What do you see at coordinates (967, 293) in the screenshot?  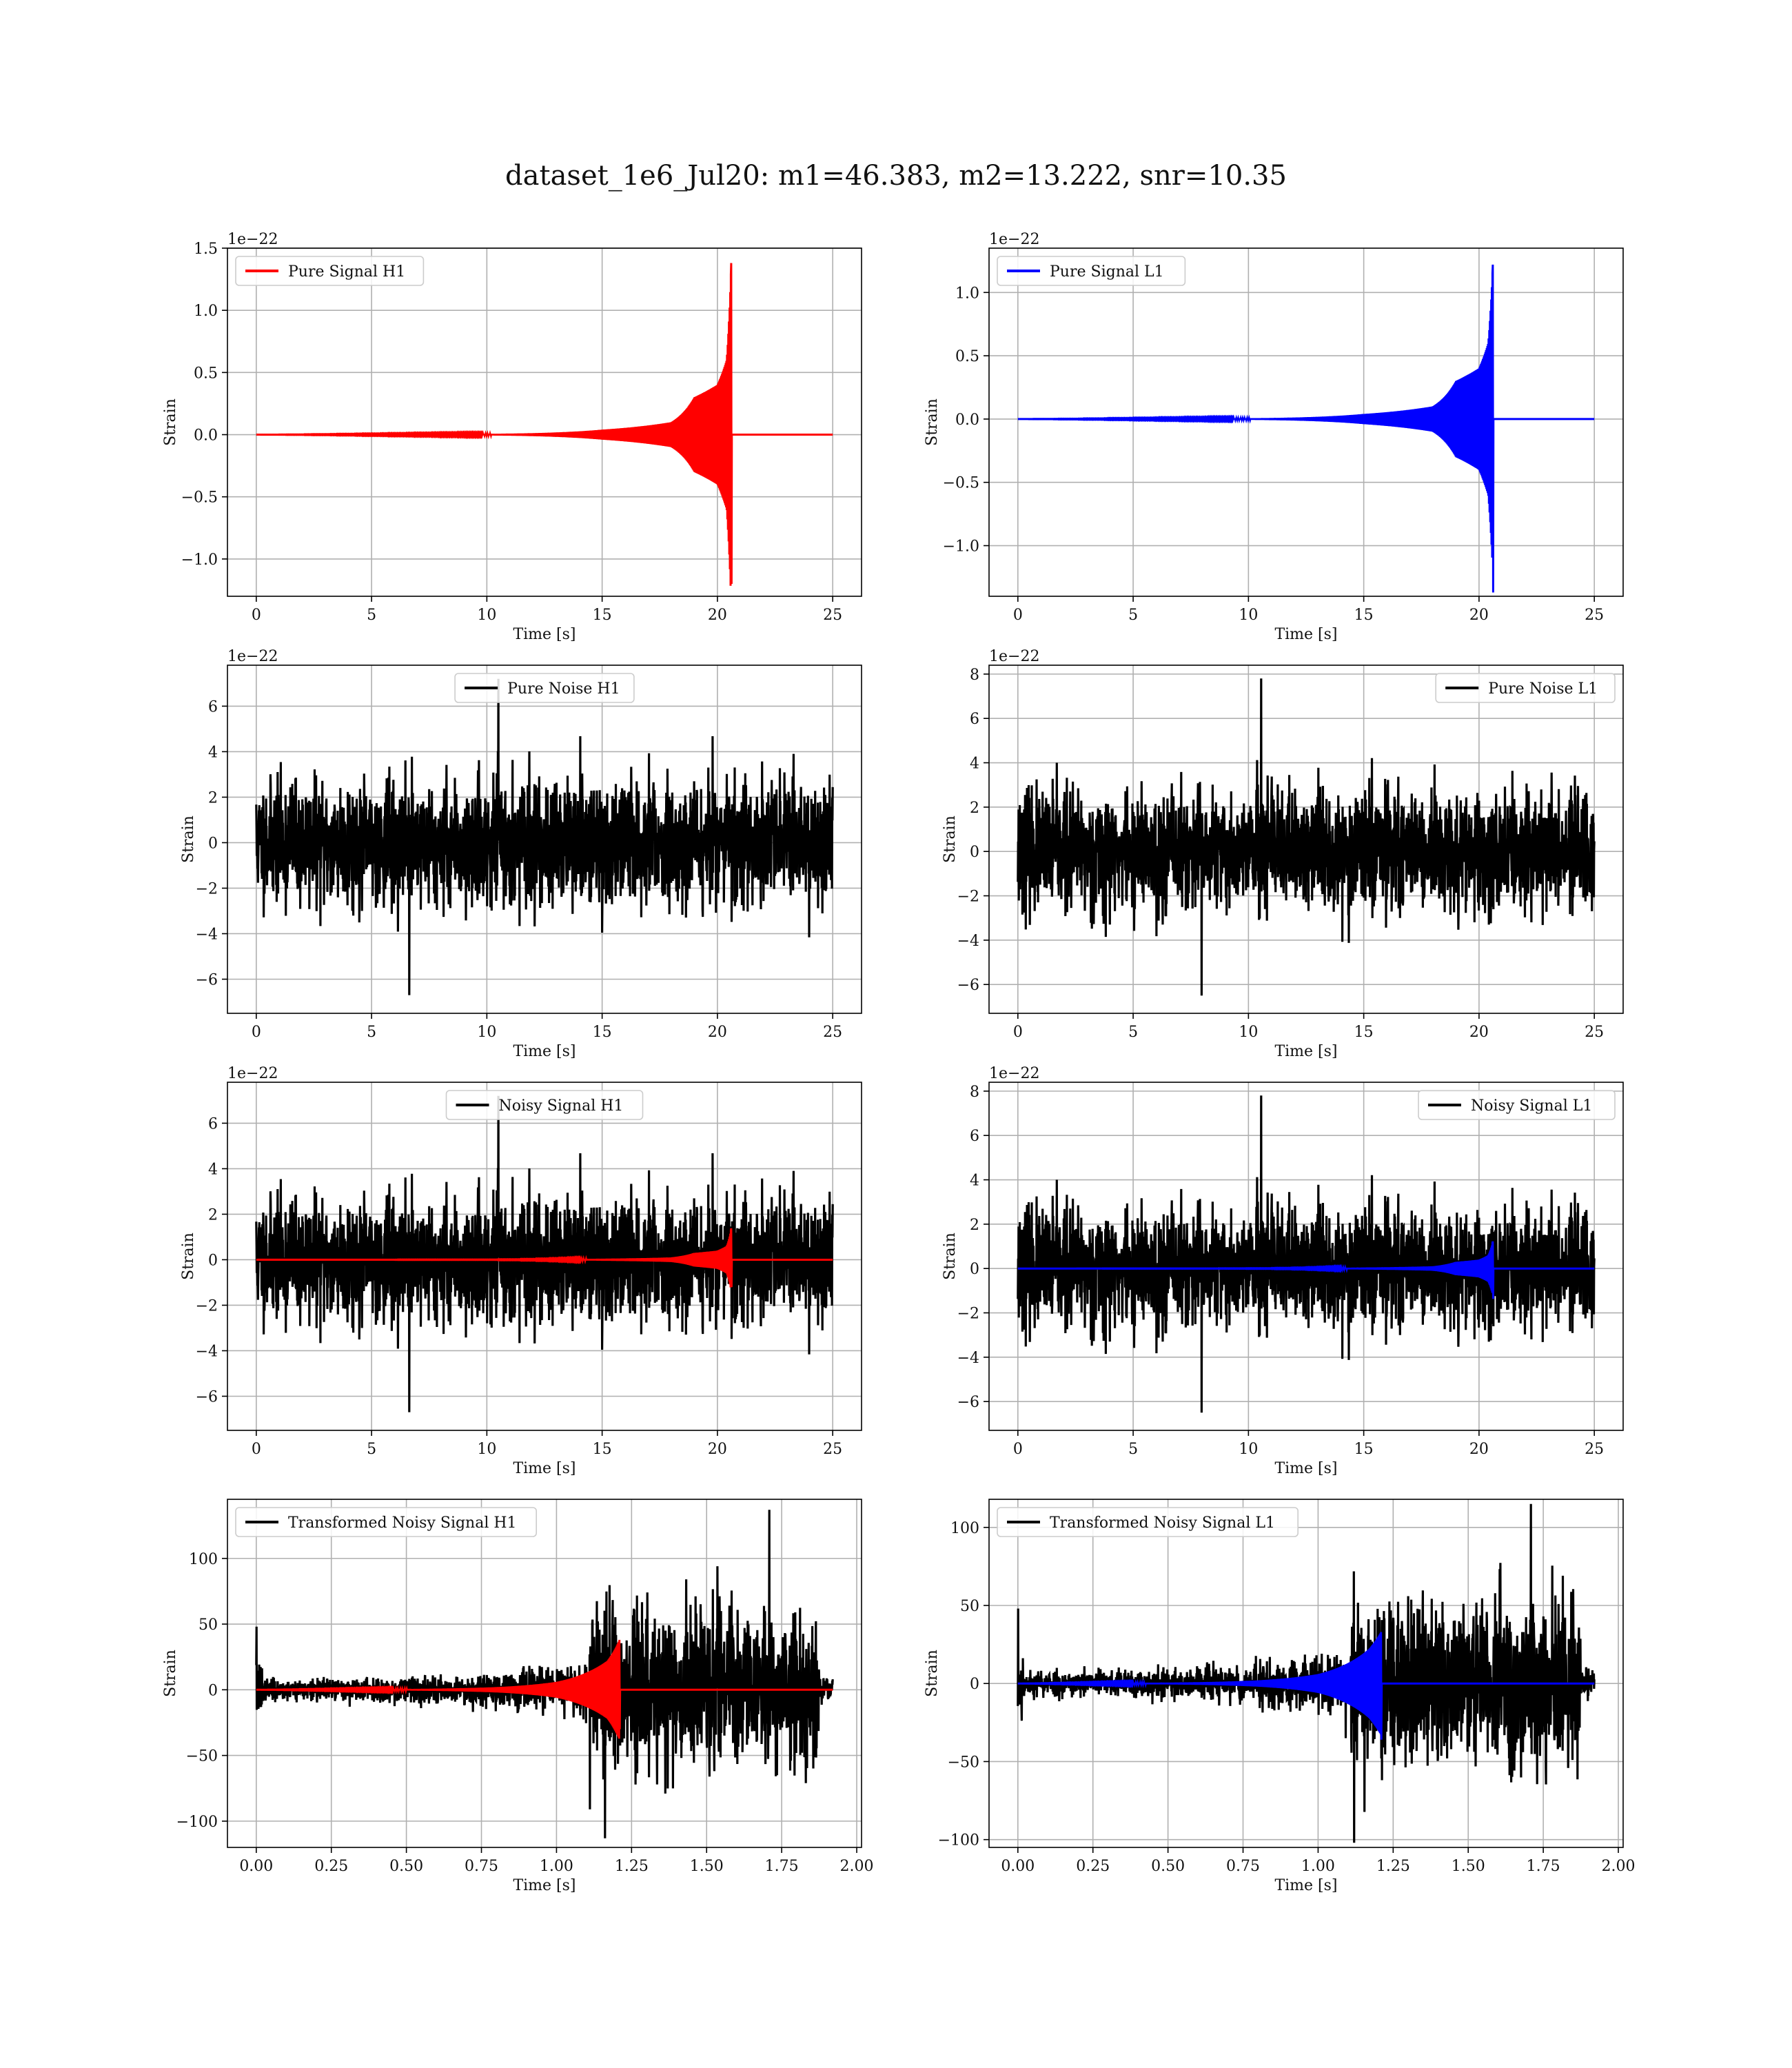 I see `y-tick-label-4: 1.0` at bounding box center [967, 293].